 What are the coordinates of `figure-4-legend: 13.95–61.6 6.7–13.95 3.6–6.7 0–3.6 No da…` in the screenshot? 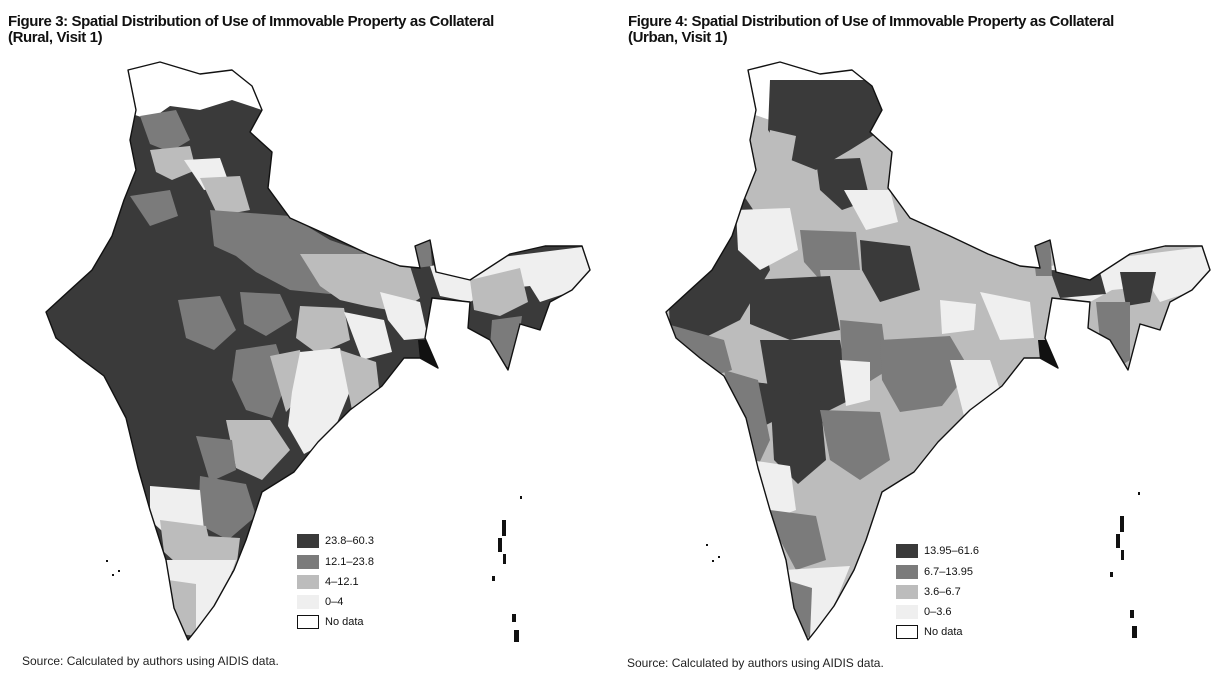 It's located at (956, 594).